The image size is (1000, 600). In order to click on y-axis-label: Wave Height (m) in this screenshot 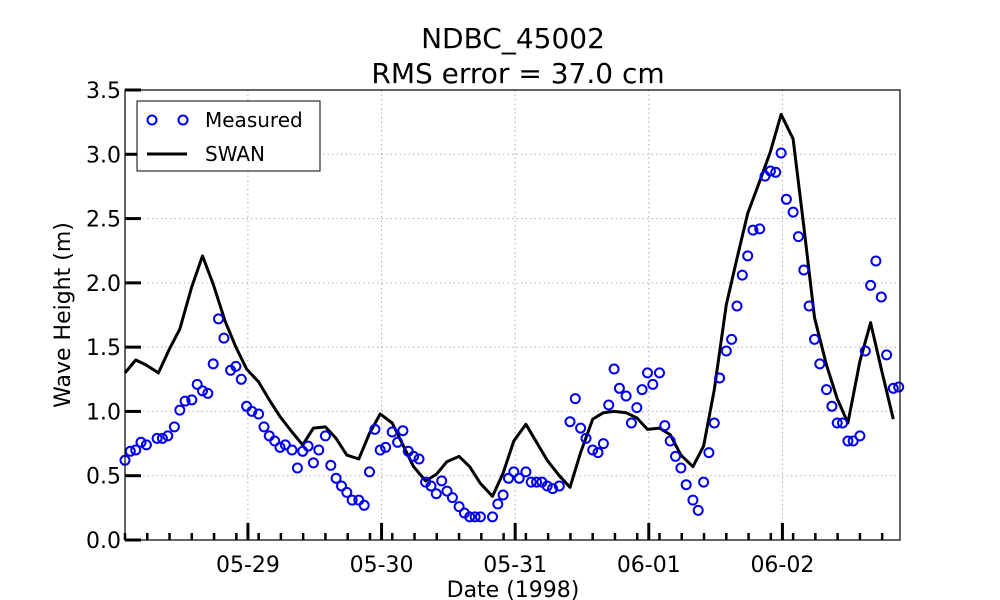, I will do `click(63, 315)`.